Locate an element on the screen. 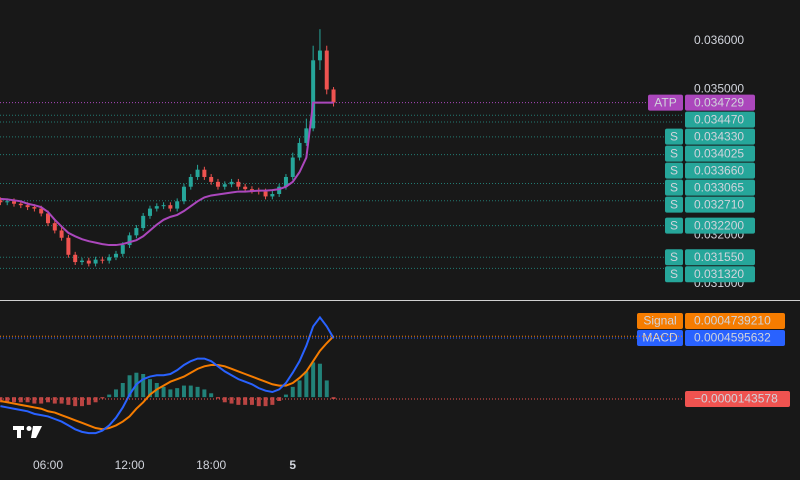  series-value: 0.0004595632 is located at coordinates (732, 338).